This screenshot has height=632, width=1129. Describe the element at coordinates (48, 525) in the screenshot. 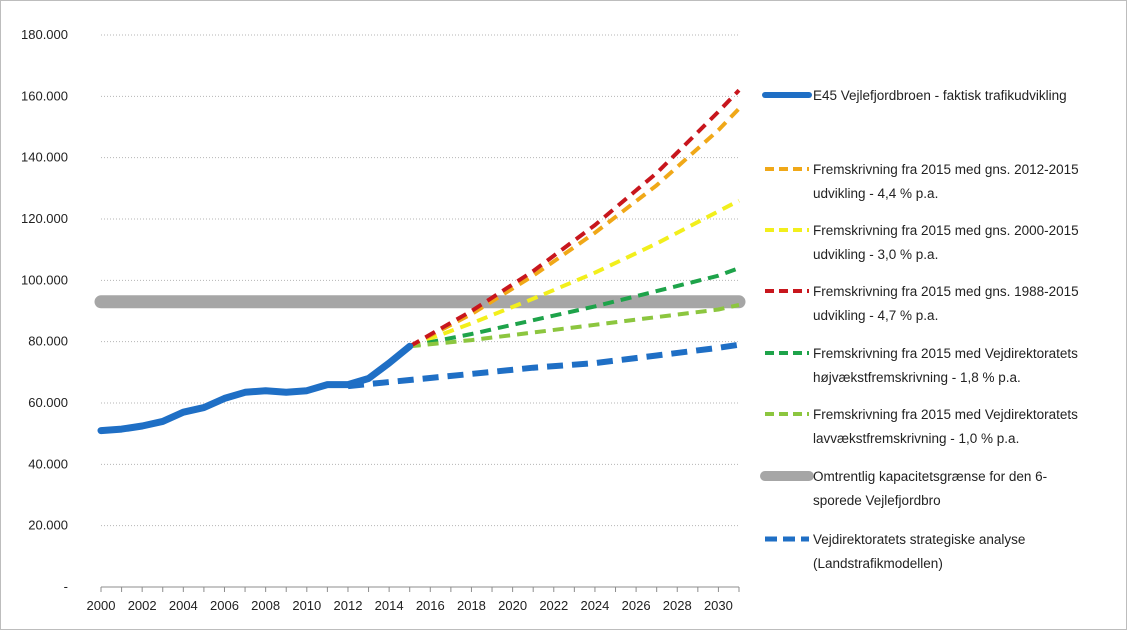

I see `y-tick-label: 20.000` at that location.